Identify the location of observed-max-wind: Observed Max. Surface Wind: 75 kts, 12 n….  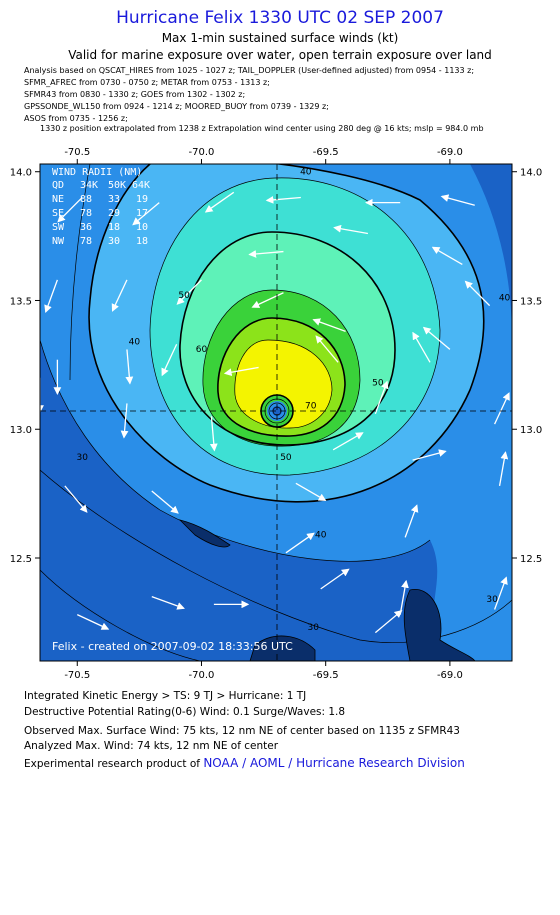
(242, 731).